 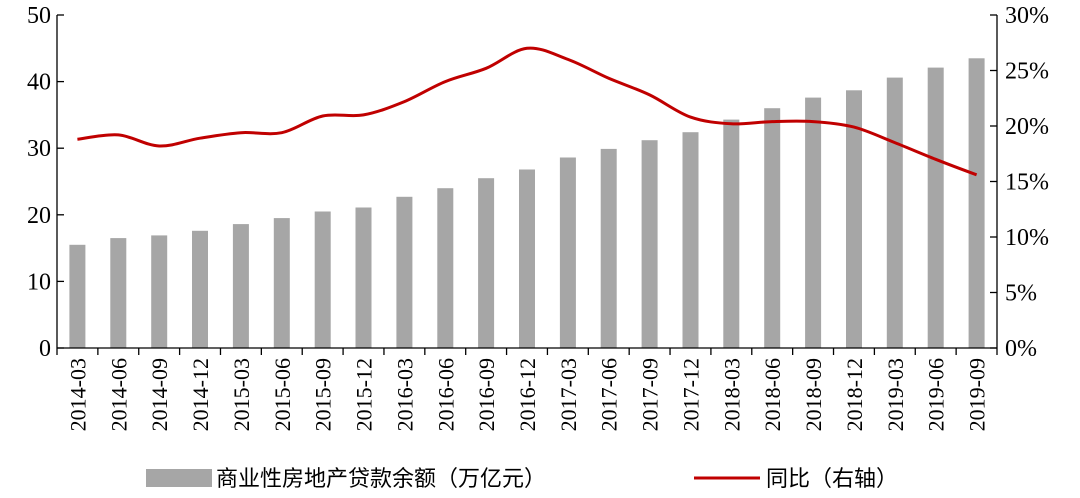 I want to click on right-tick-label: 0%, so click(x=1021, y=349).